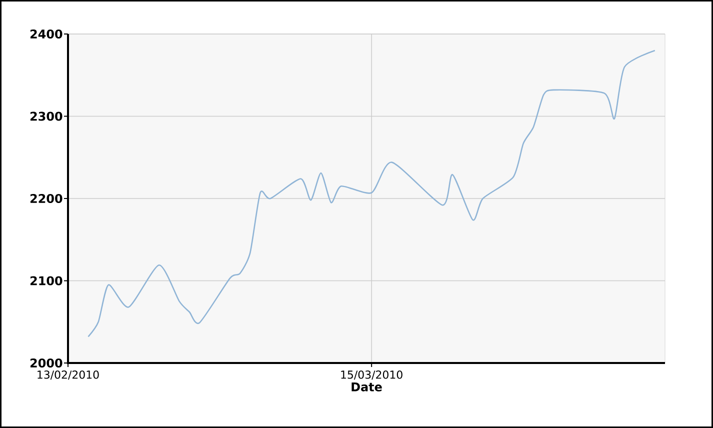 This screenshot has width=713, height=428. Describe the element at coordinates (46, 116) in the screenshot. I see `y-tick-label: 2300` at that location.